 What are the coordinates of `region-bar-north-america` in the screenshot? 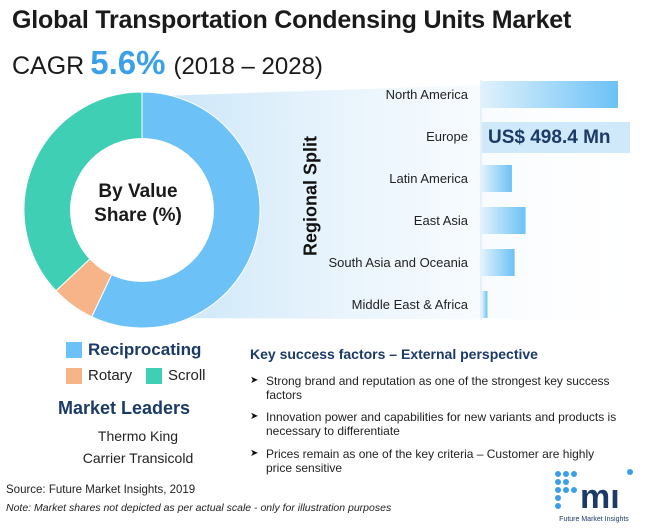 It's located at (550, 94).